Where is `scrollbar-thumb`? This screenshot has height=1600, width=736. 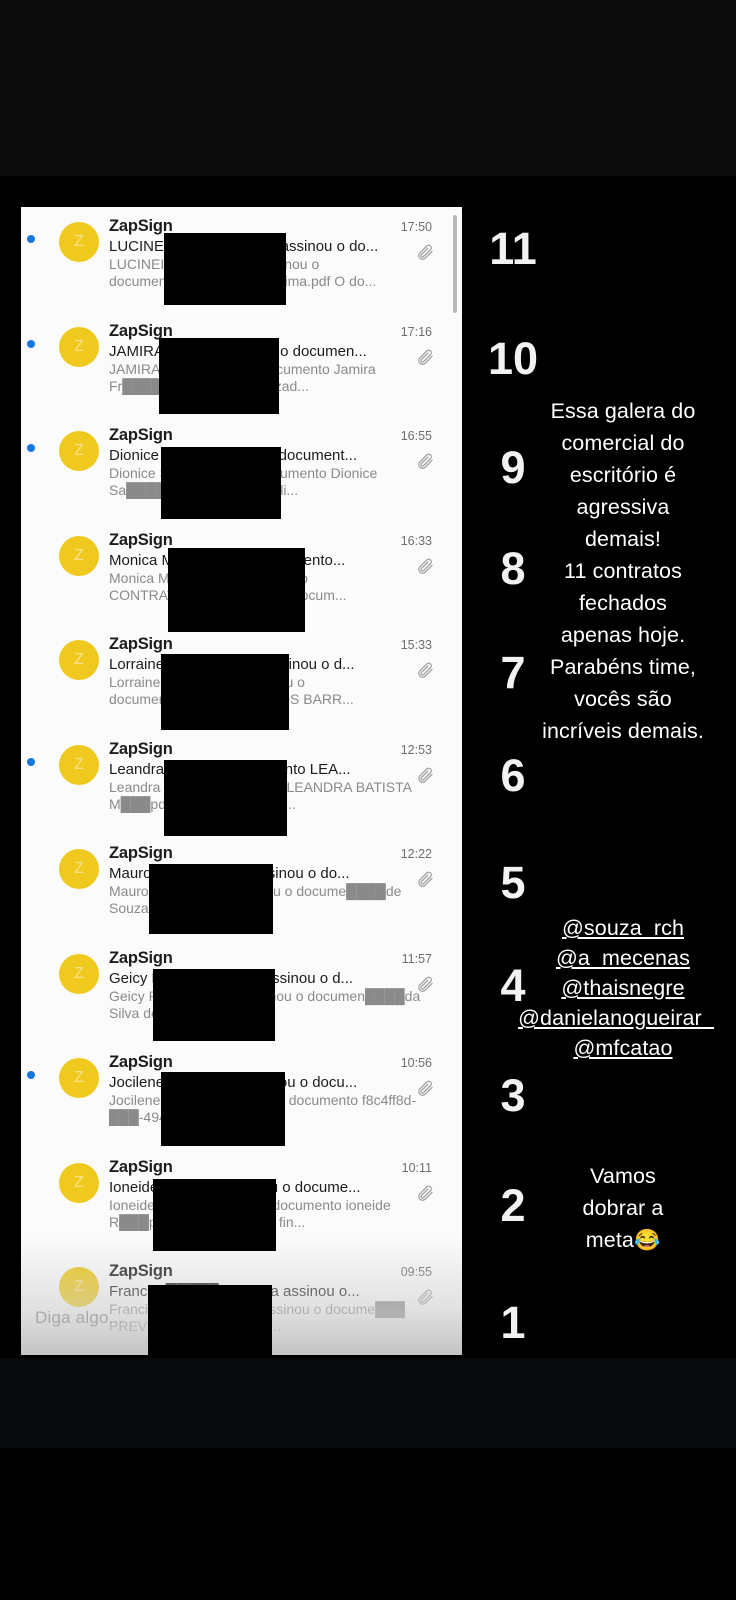 scrollbar-thumb is located at coordinates (455, 264).